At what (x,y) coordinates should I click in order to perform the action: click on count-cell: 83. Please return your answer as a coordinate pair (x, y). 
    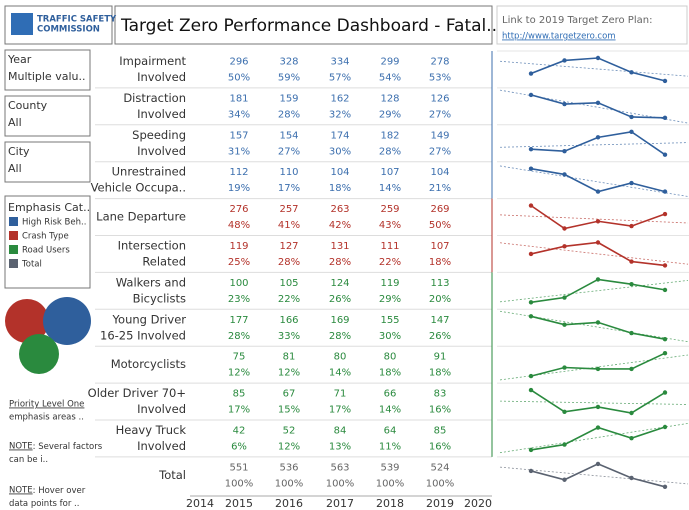
    Looking at the image, I should click on (440, 394).